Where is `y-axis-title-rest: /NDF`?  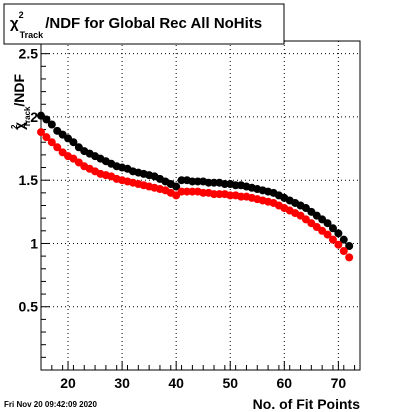 y-axis-title-rest: /NDF is located at coordinates (19, 89).